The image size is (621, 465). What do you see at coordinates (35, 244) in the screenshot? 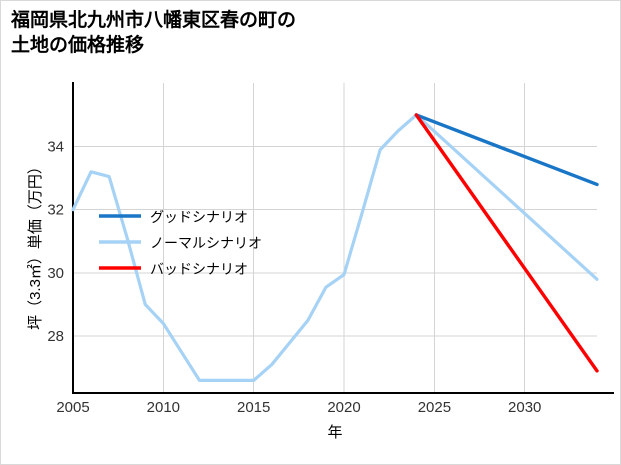
I see `y-axis-title: 坪（3.3㎡）単価（万円）` at bounding box center [35, 244].